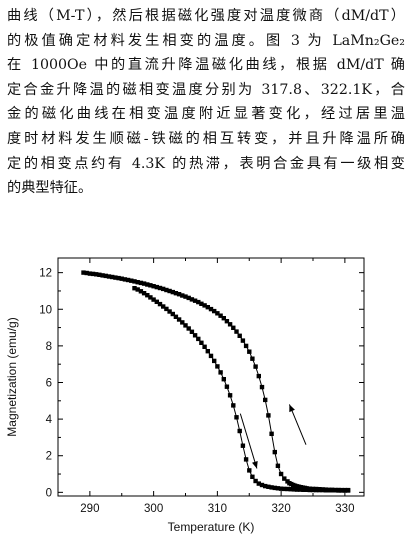 This screenshot has height=539, width=411. I want to click on x-tick-label: 320, so click(281, 509).